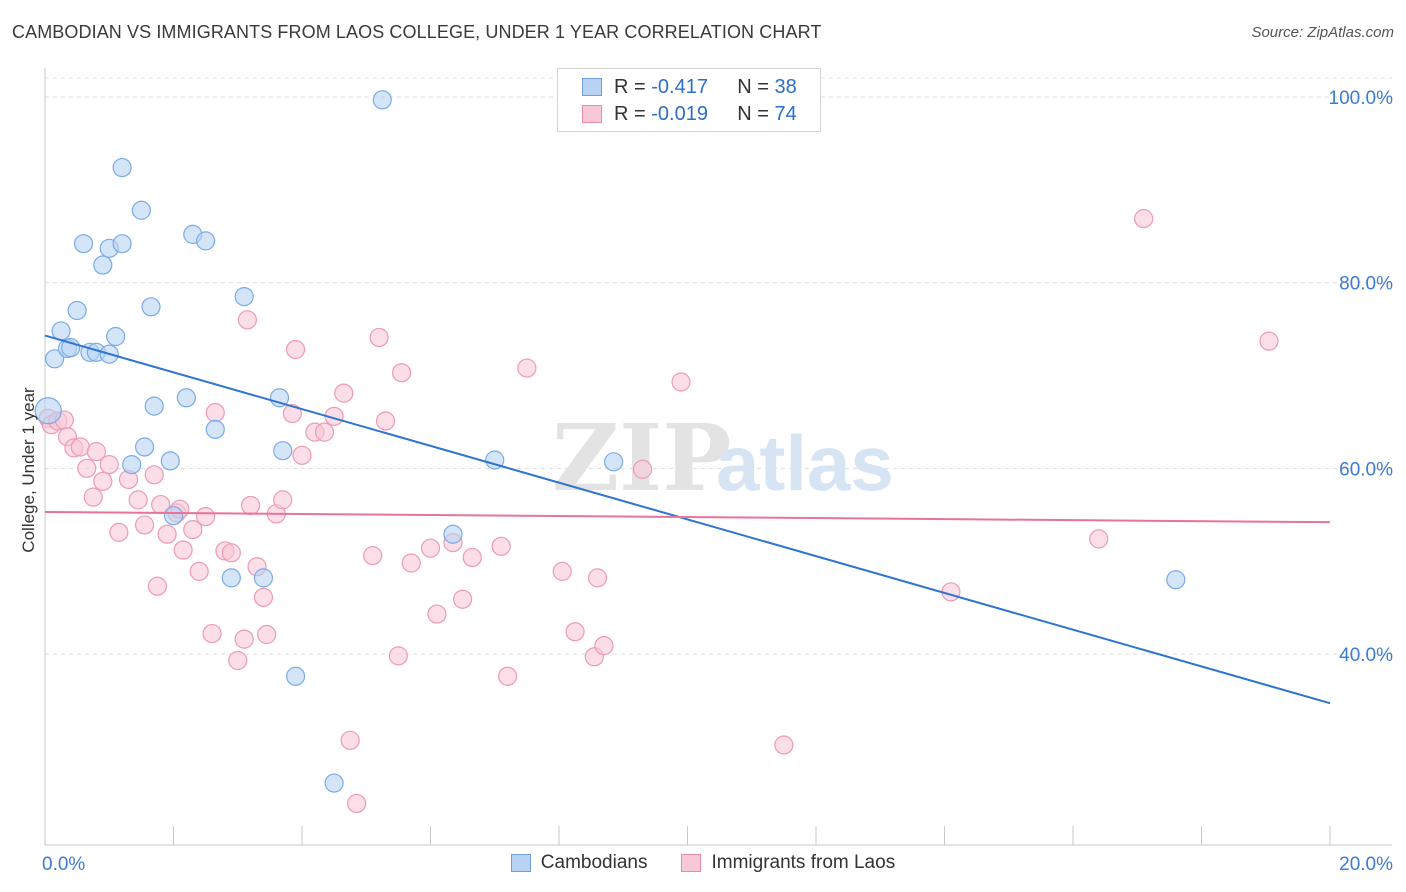 The height and width of the screenshot is (892, 1406). I want to click on series-legend: Cambodians Immigrants from Laos, so click(703, 863).